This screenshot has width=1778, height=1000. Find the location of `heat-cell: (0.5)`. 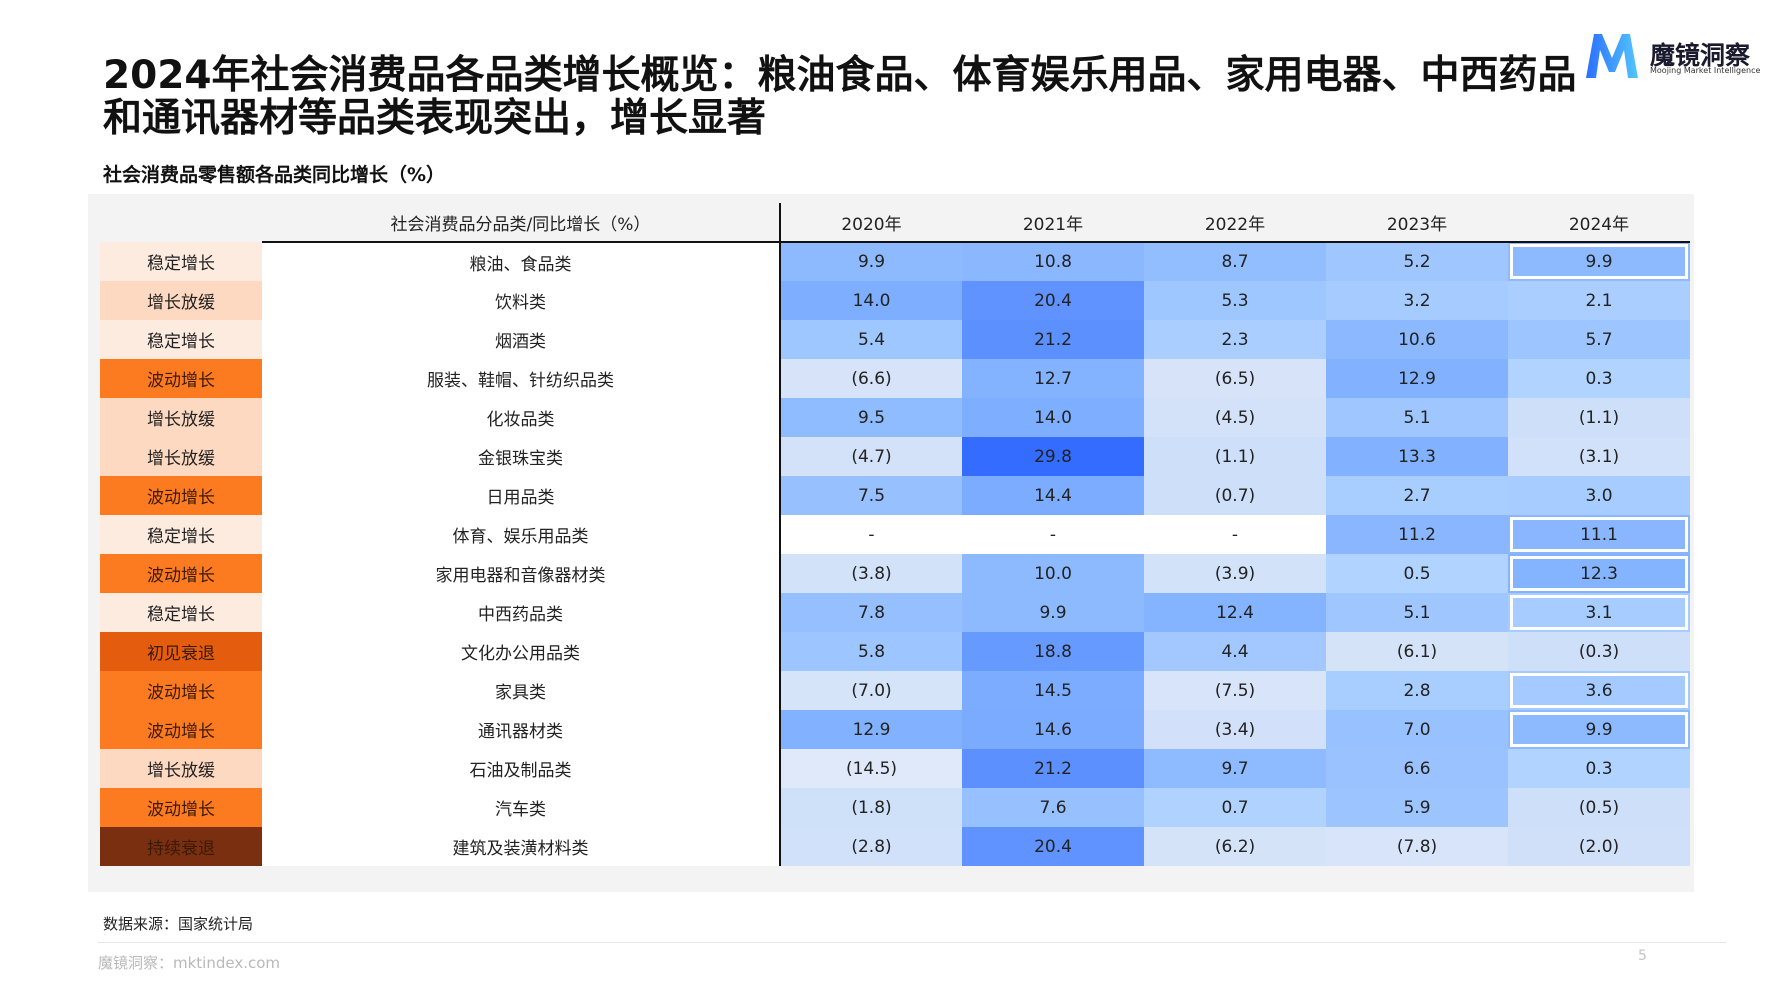

heat-cell: (0.5) is located at coordinates (1599, 807).